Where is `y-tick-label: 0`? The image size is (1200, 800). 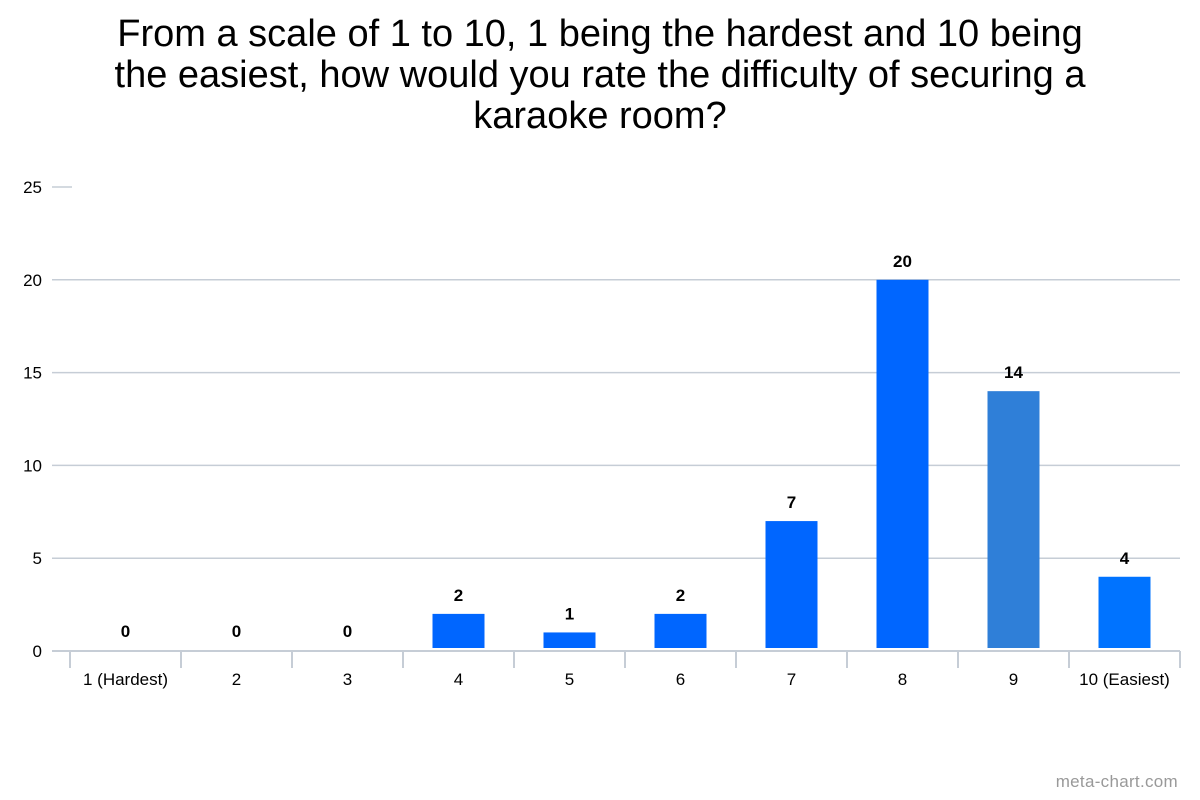
y-tick-label: 0 is located at coordinates (37, 651).